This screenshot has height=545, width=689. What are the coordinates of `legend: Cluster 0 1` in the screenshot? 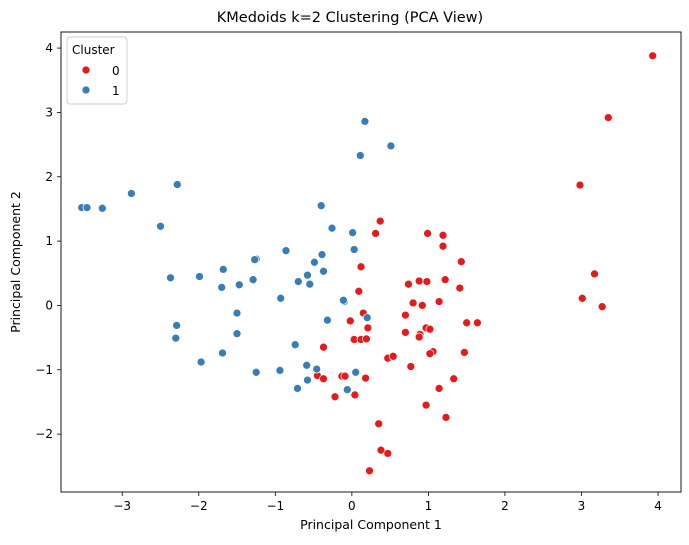 It's located at (97, 70).